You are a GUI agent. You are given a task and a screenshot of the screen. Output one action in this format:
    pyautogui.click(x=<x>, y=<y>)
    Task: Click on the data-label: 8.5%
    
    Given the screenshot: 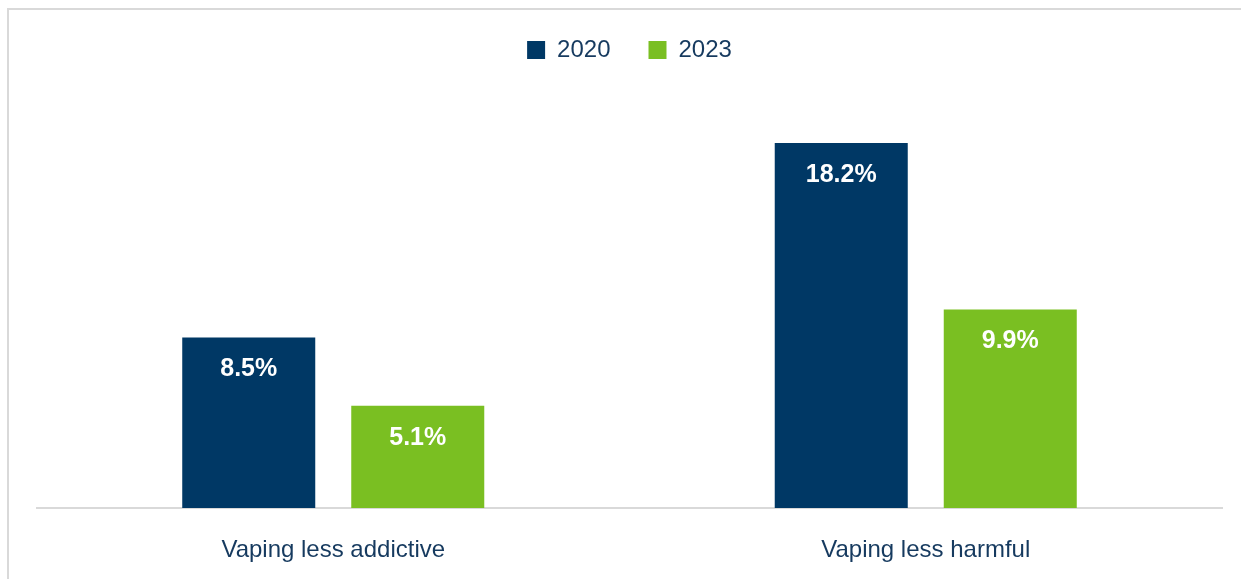 What is the action you would take?
    pyautogui.click(x=249, y=367)
    